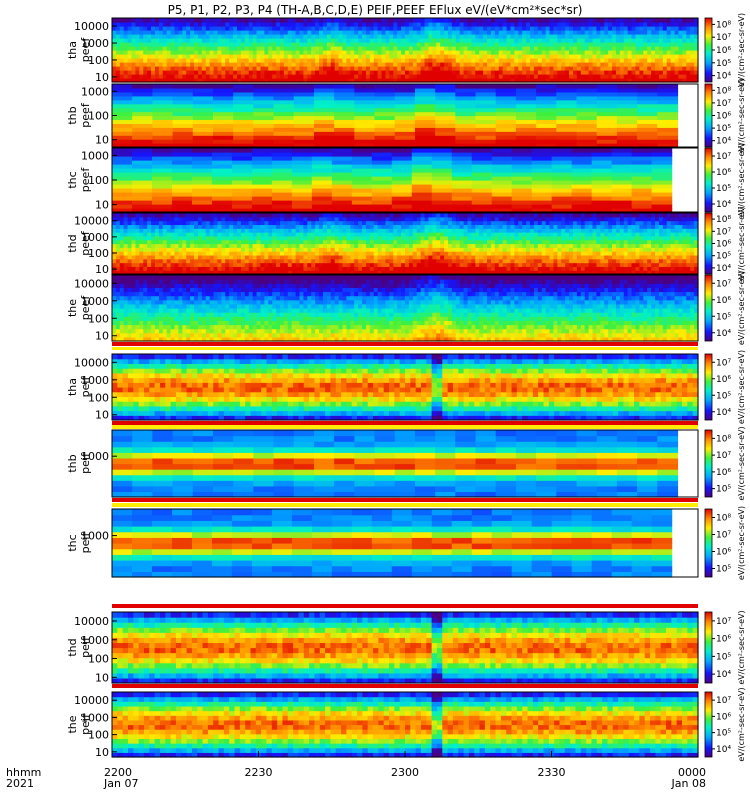 The width and height of the screenshot is (750, 800). I want to click on panel-product-label: peef, so click(85, 50).